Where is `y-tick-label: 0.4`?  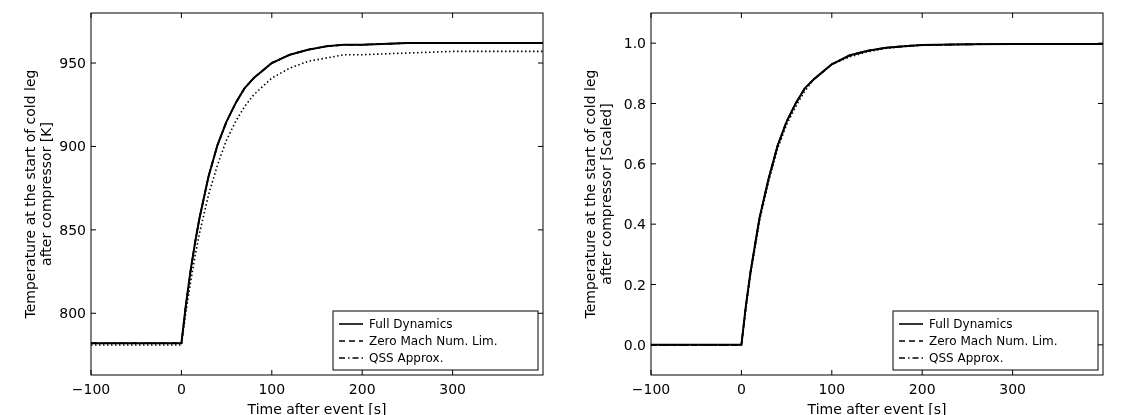
y-tick-label: 0.4 is located at coordinates (635, 224).